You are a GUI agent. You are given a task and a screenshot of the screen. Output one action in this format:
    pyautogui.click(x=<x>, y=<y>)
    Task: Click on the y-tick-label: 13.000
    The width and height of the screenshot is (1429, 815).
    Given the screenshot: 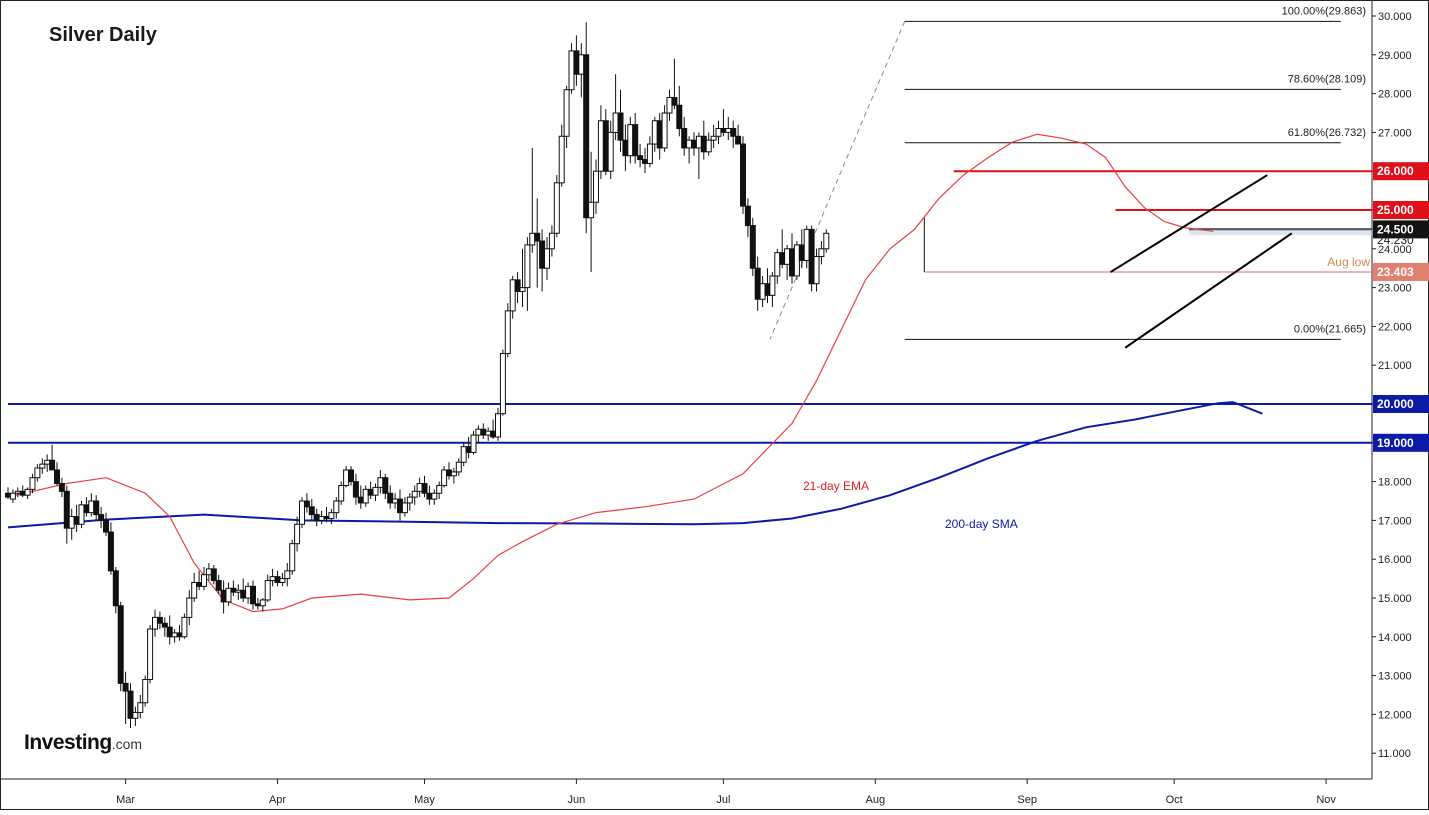 What is the action you would take?
    pyautogui.click(x=1395, y=677)
    